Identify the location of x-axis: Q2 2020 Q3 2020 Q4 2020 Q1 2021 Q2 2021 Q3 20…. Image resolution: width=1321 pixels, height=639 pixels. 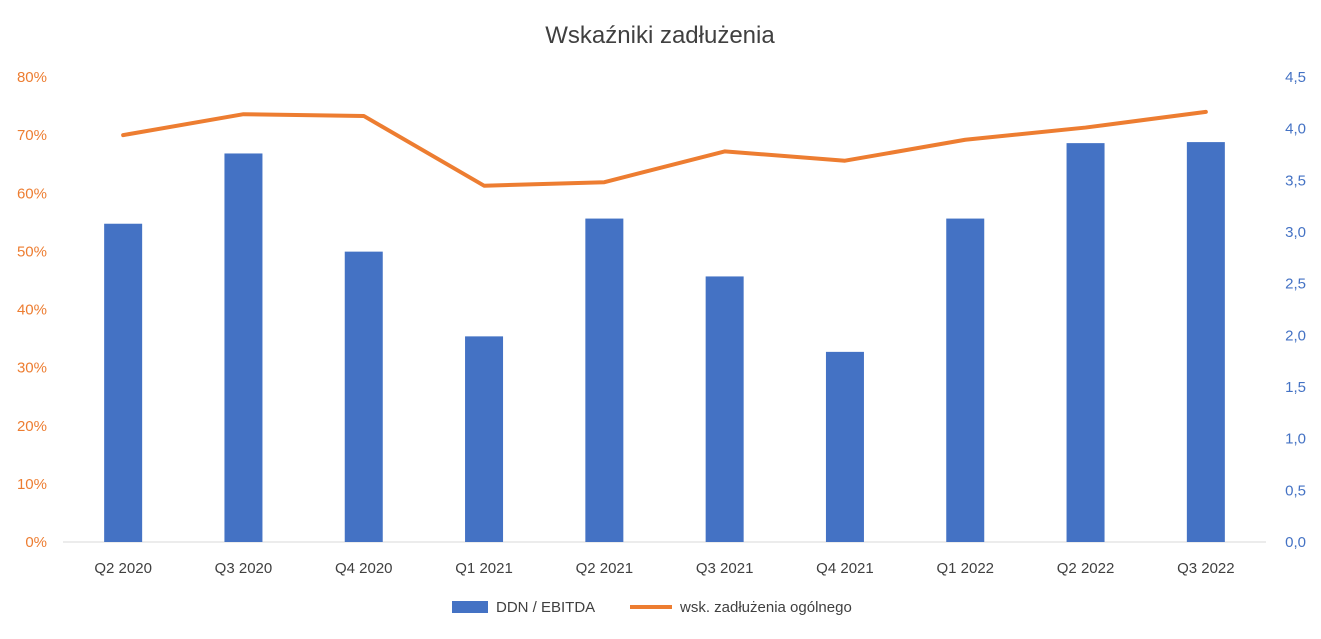
(664, 568).